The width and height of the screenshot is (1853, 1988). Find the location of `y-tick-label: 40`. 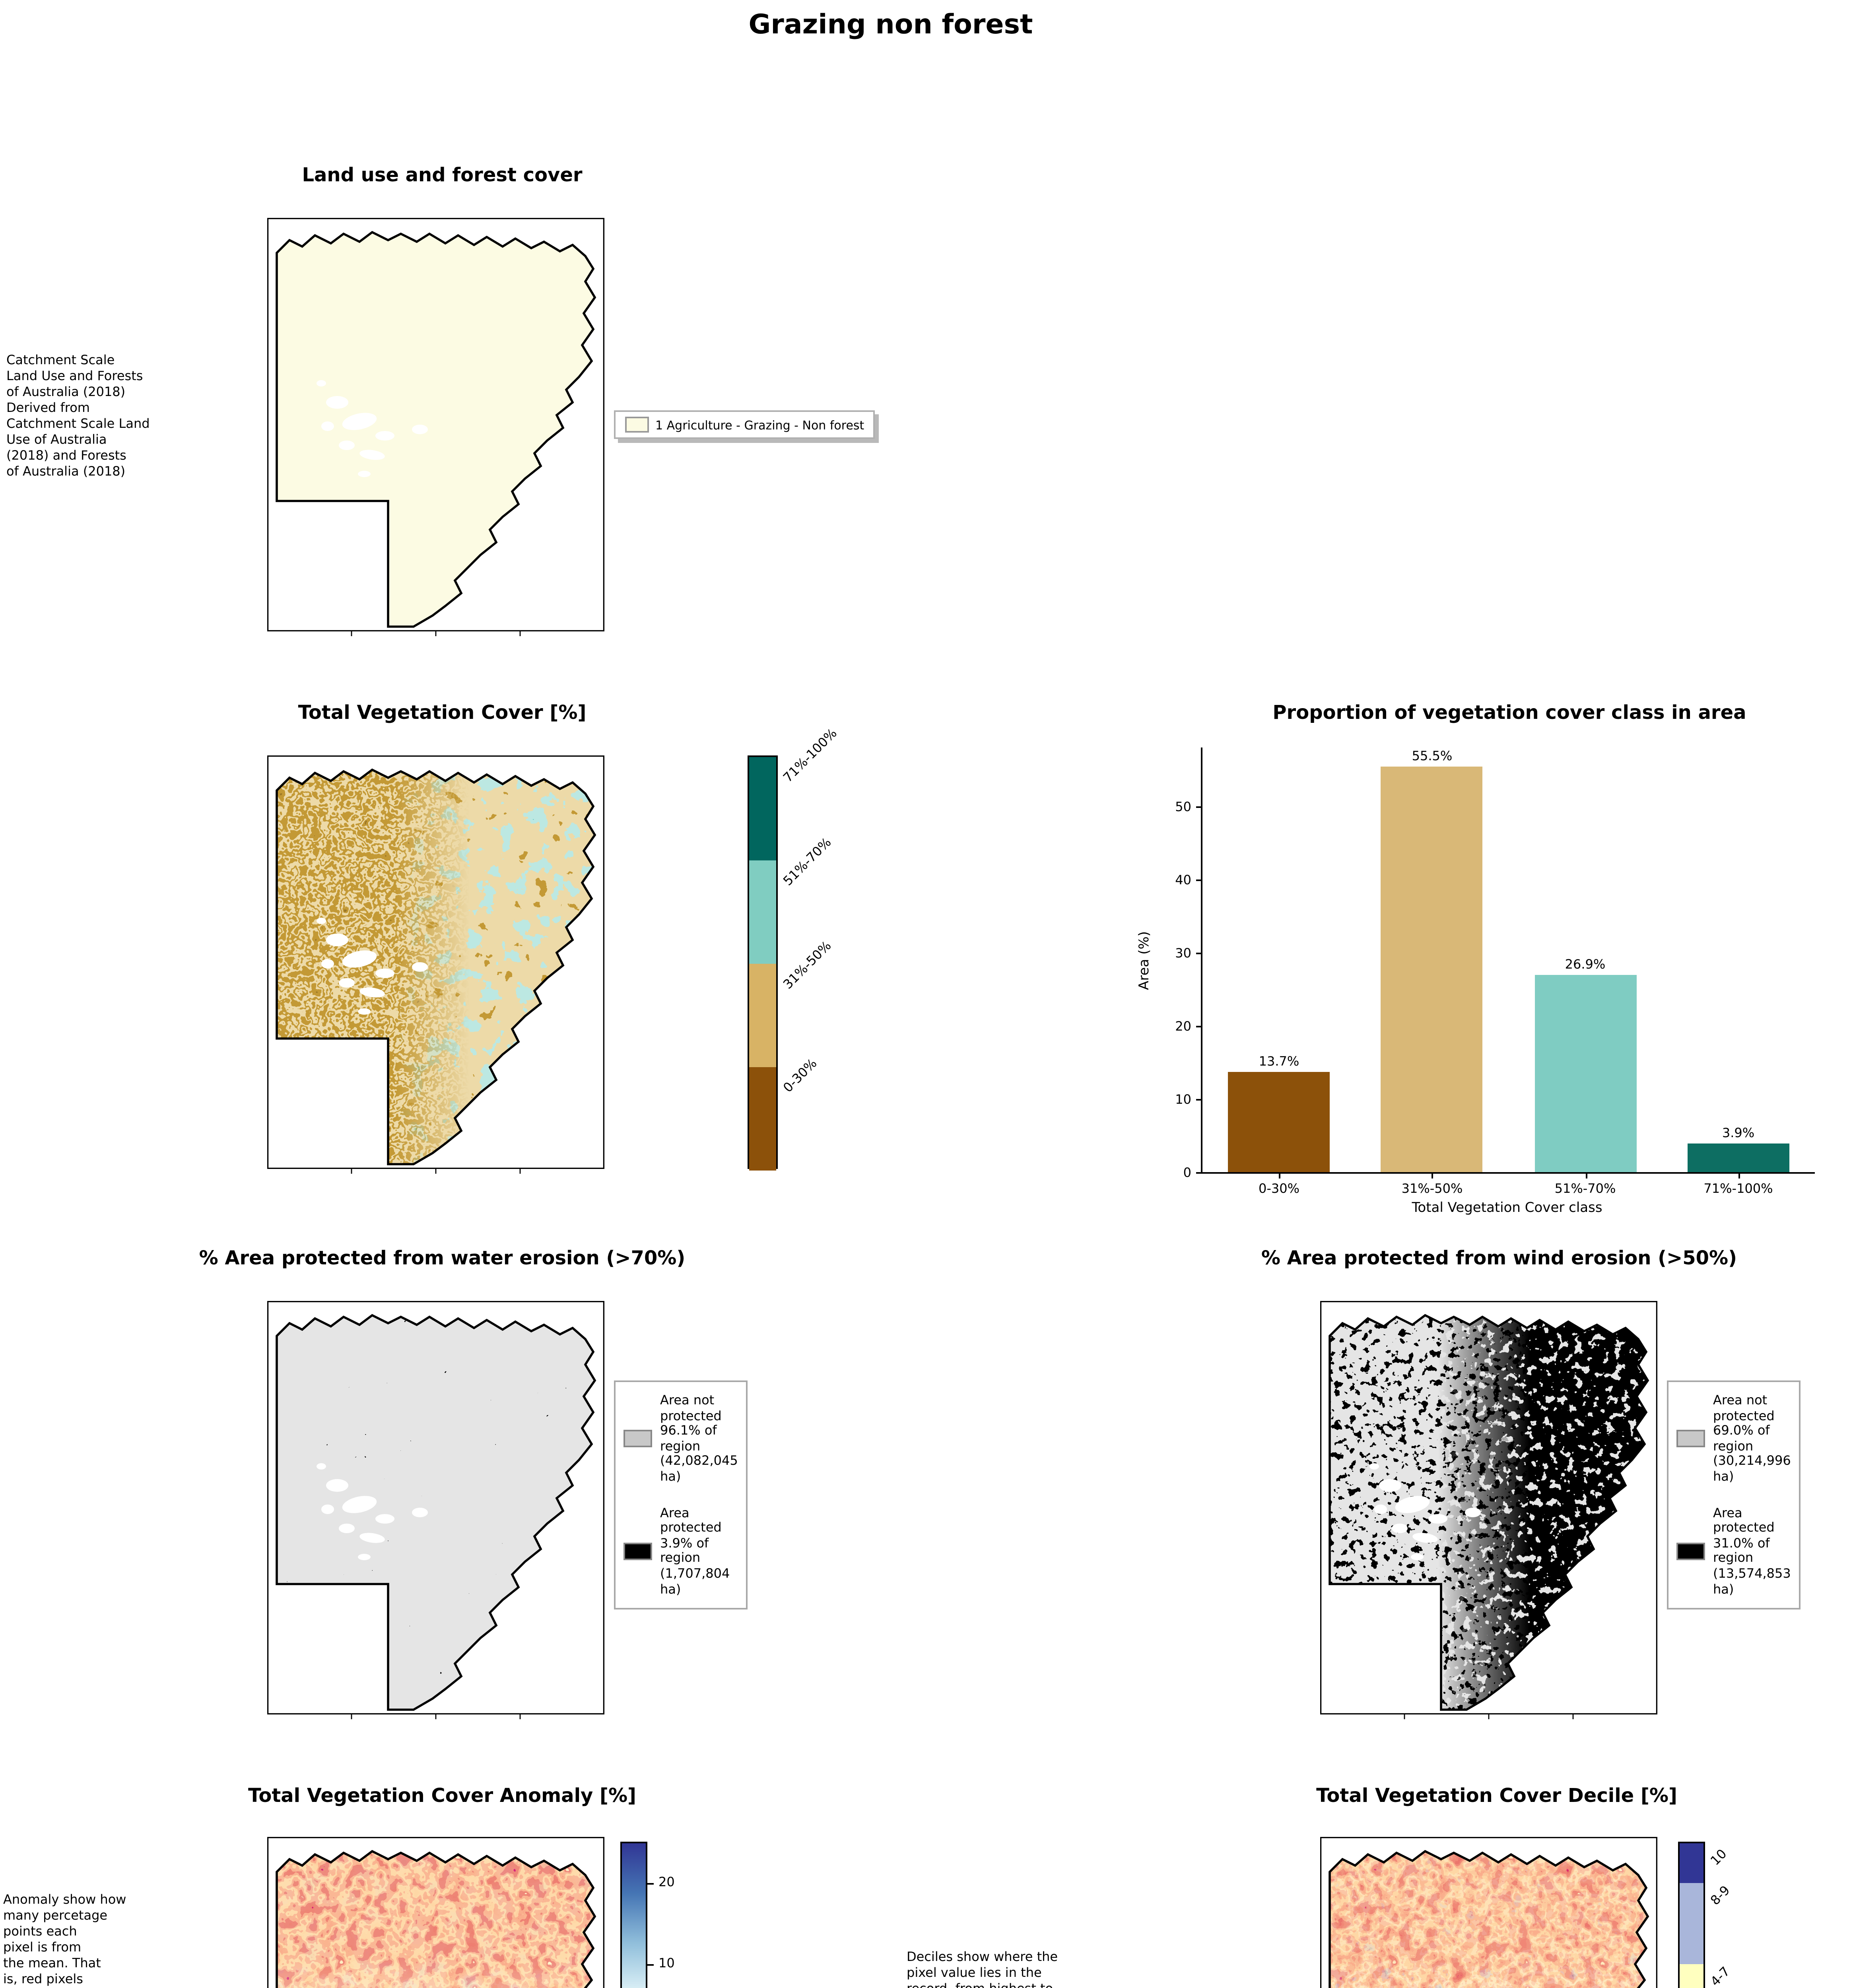

y-tick-label: 40 is located at coordinates (1183, 880).